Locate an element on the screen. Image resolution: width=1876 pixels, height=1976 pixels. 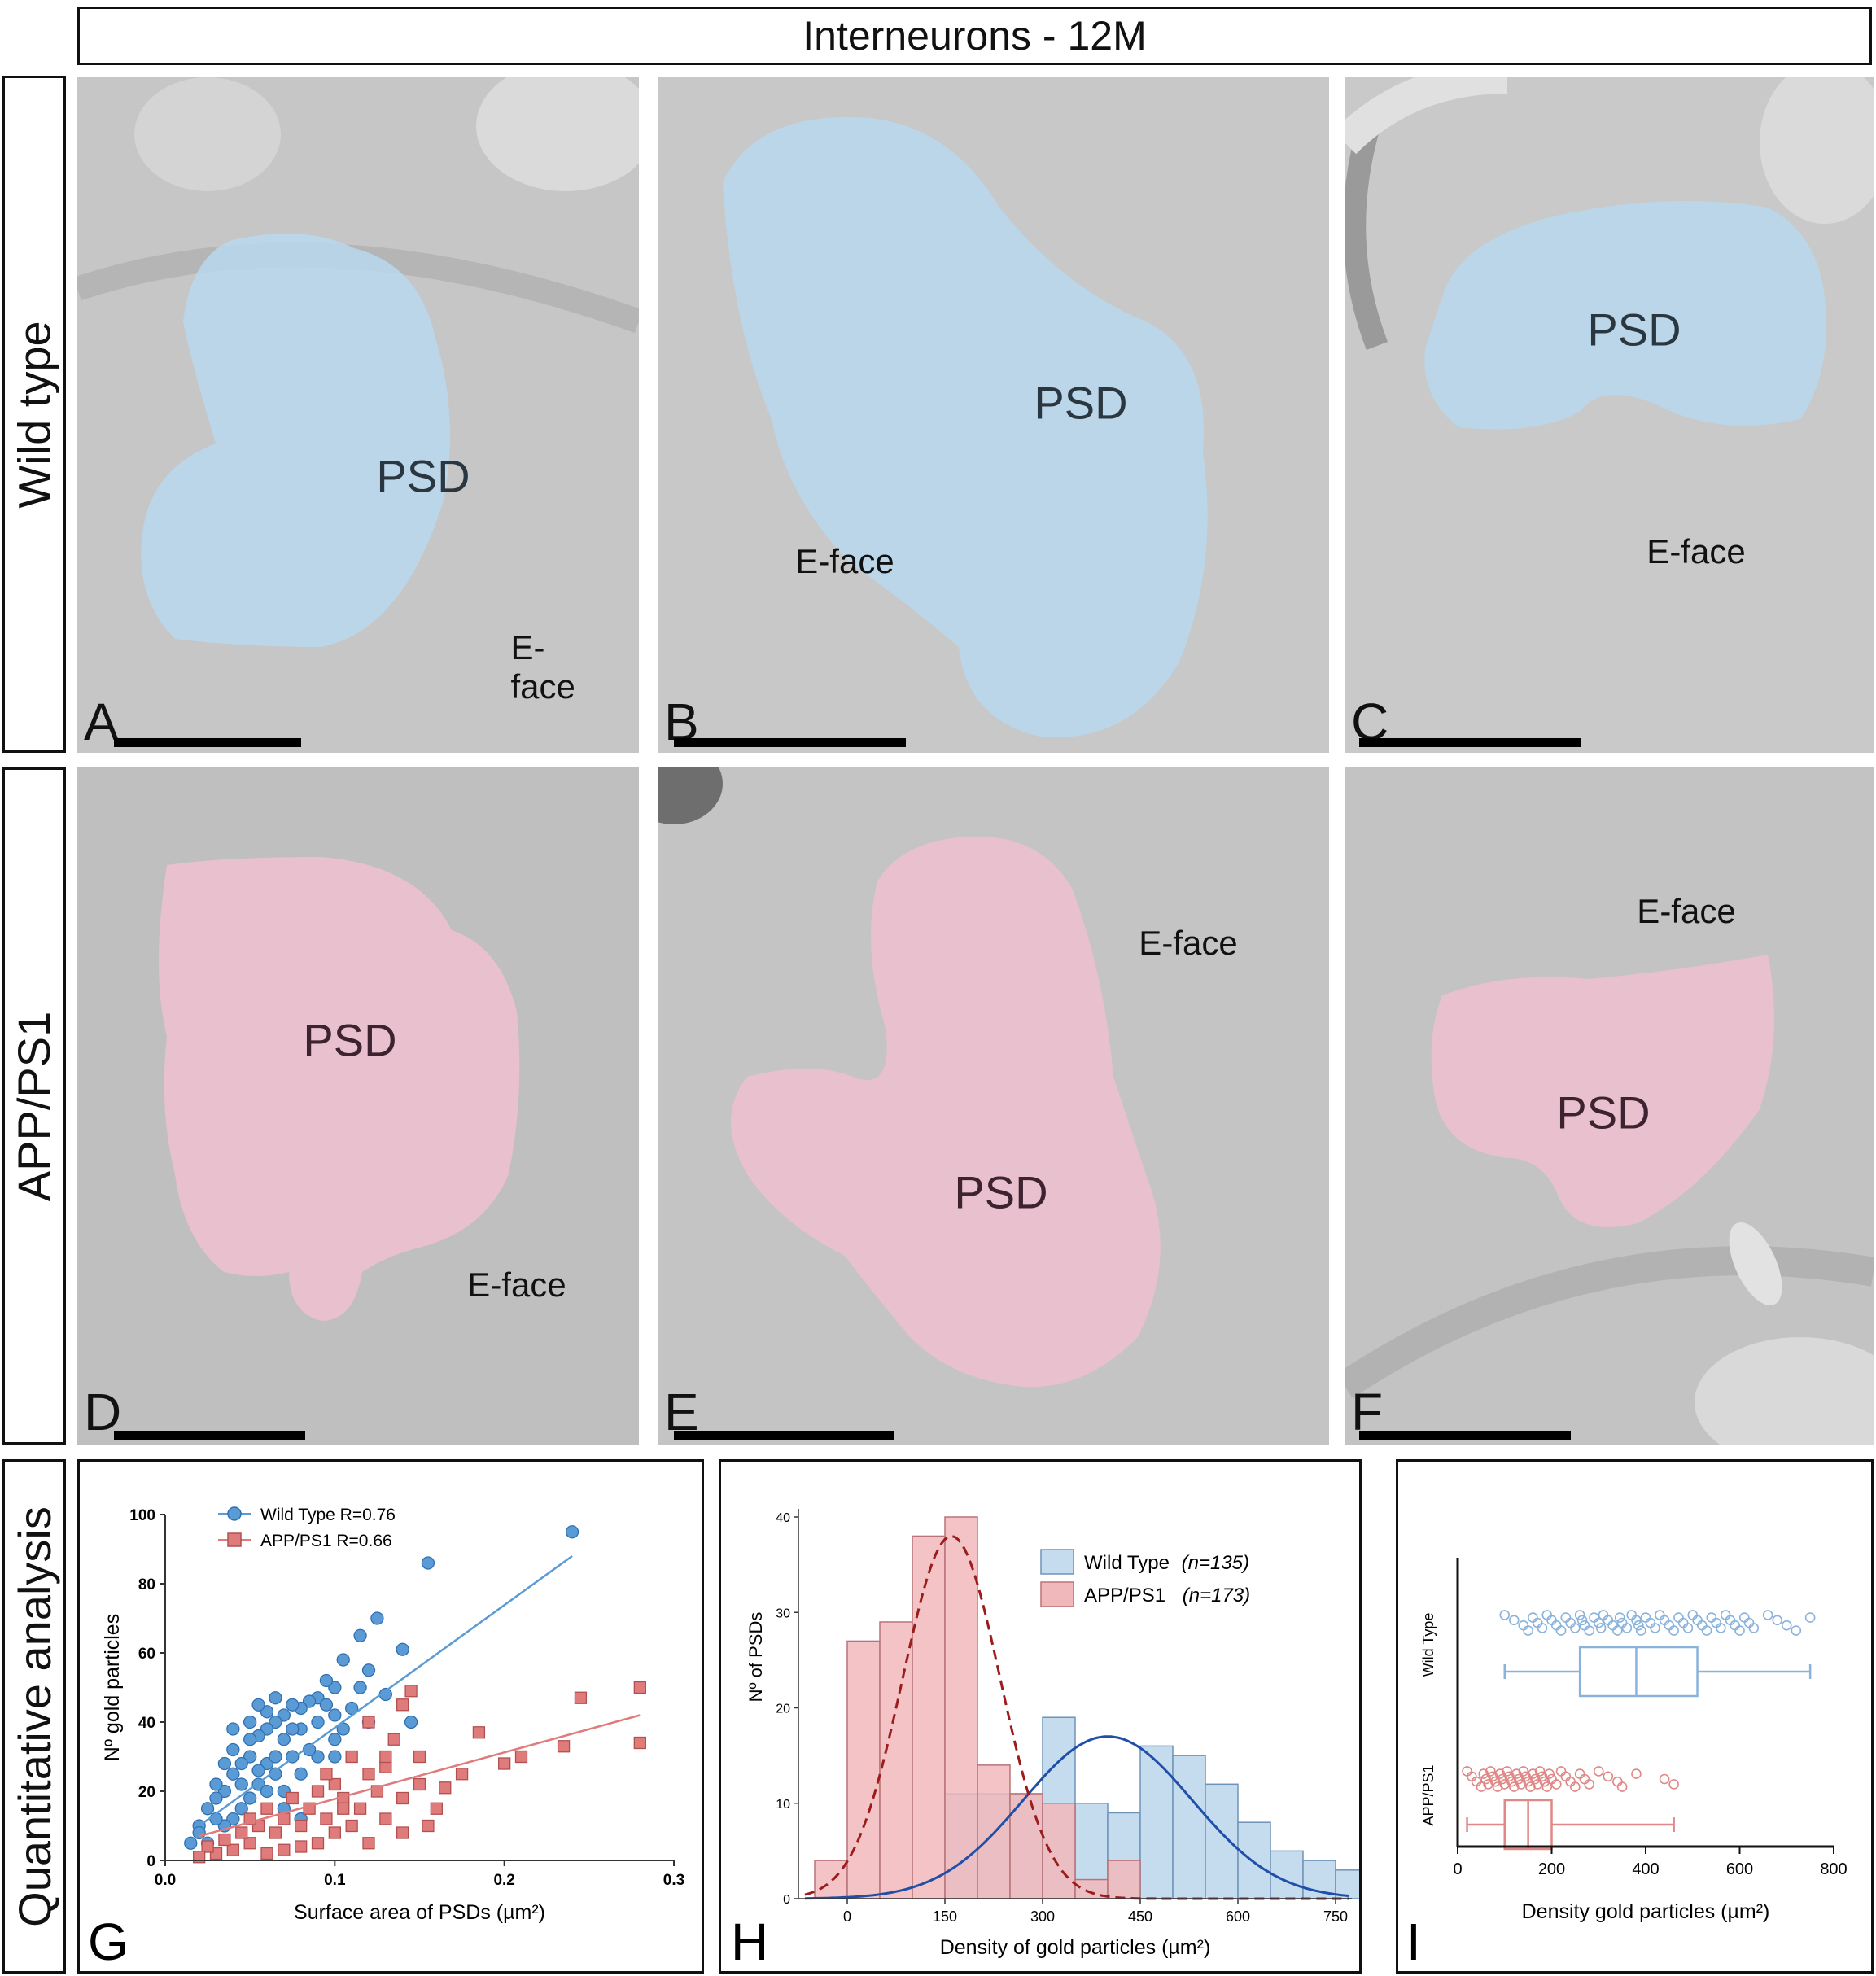
x-tick-label: 300 is located at coordinates (1042, 1916).